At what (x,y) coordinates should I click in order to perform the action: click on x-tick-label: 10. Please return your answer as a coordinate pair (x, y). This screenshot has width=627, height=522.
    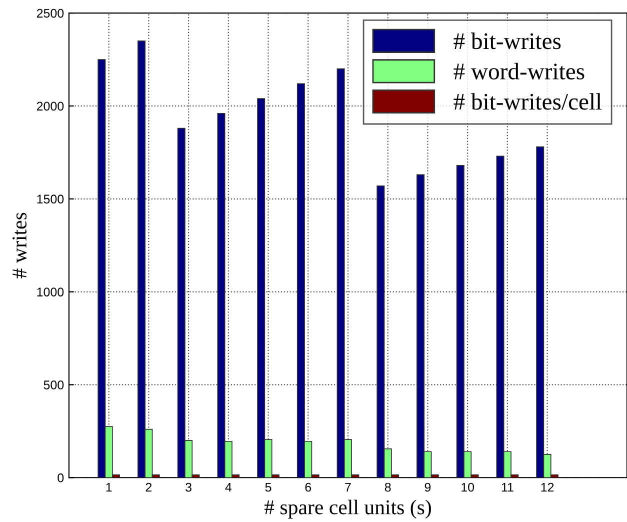
    Looking at the image, I should click on (468, 487).